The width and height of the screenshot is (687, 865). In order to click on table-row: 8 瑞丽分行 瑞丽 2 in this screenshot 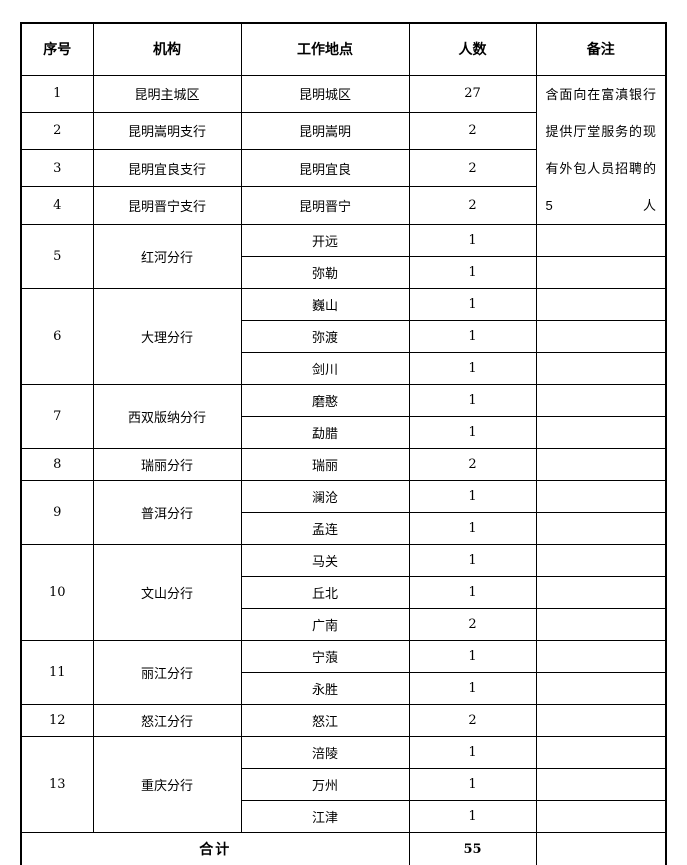, I will do `click(343, 464)`.